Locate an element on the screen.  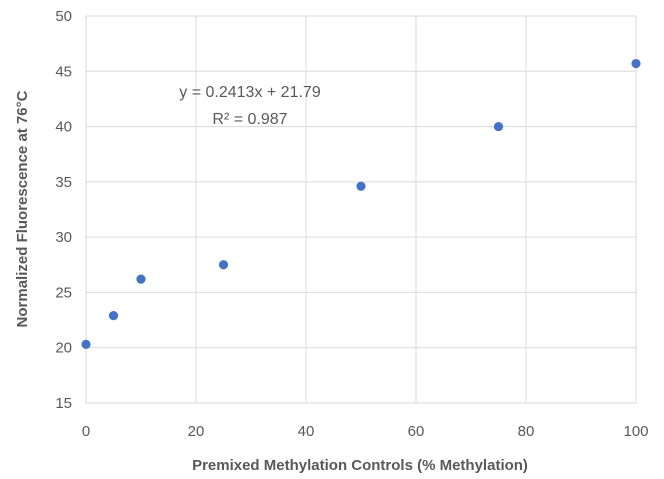
x-tick-label: 100 is located at coordinates (635, 431).